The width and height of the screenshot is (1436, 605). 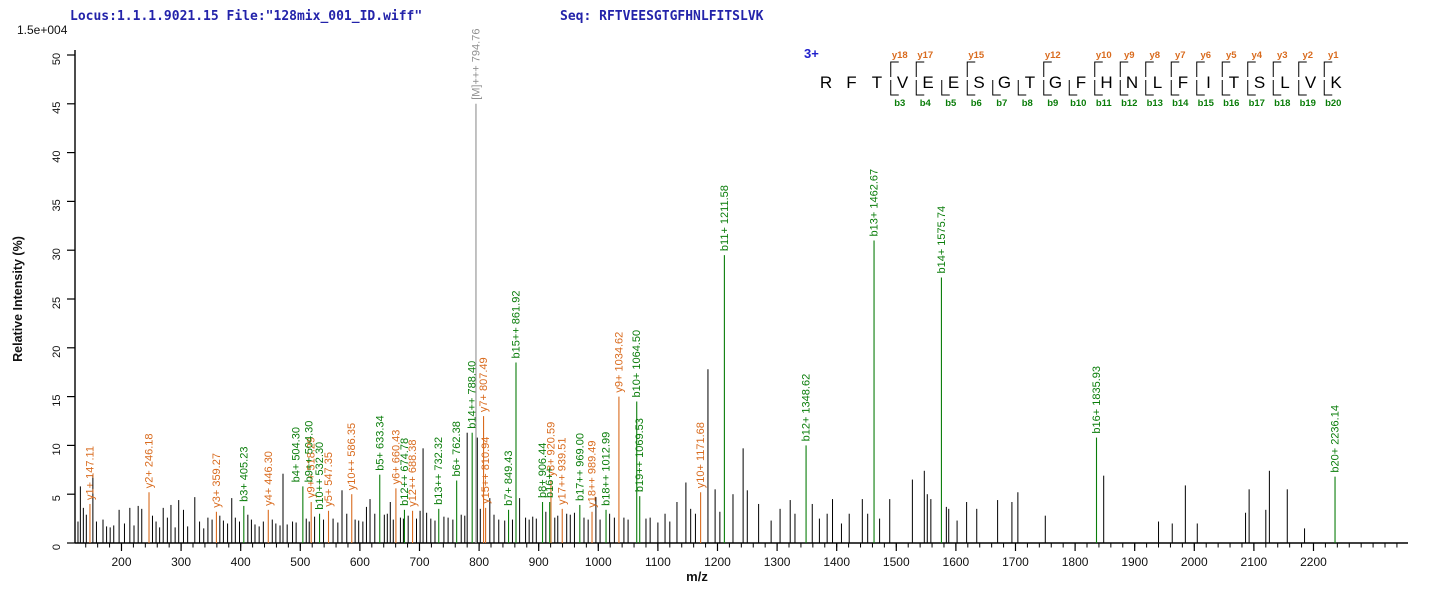 What do you see at coordinates (976, 55) in the screenshot?
I see `y-ion-ladder-label: y15` at bounding box center [976, 55].